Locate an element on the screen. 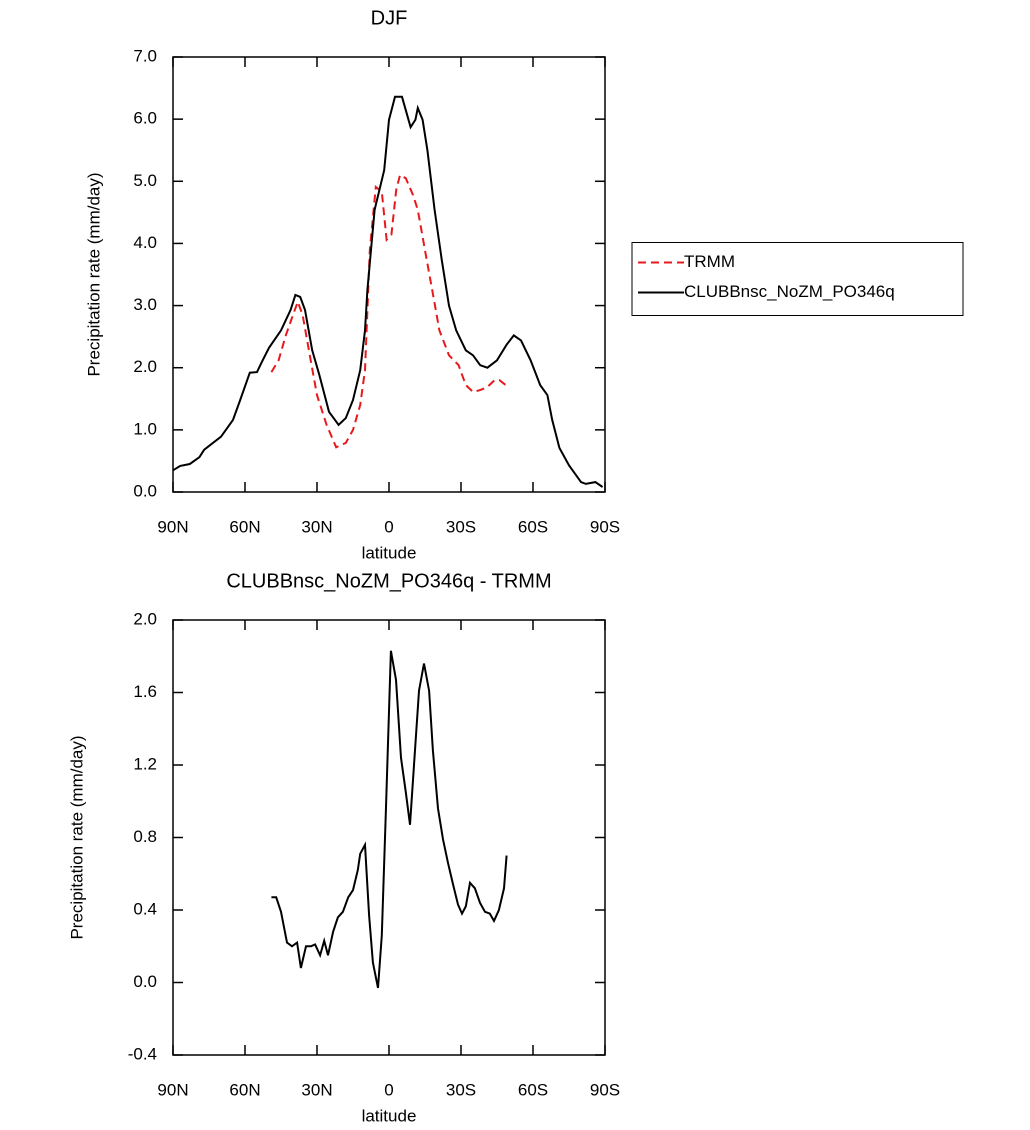  y-tick-label: 3.0 is located at coordinates (145, 304).